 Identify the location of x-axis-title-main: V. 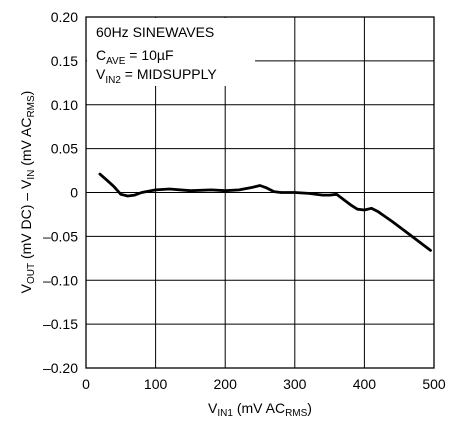
(213, 408).